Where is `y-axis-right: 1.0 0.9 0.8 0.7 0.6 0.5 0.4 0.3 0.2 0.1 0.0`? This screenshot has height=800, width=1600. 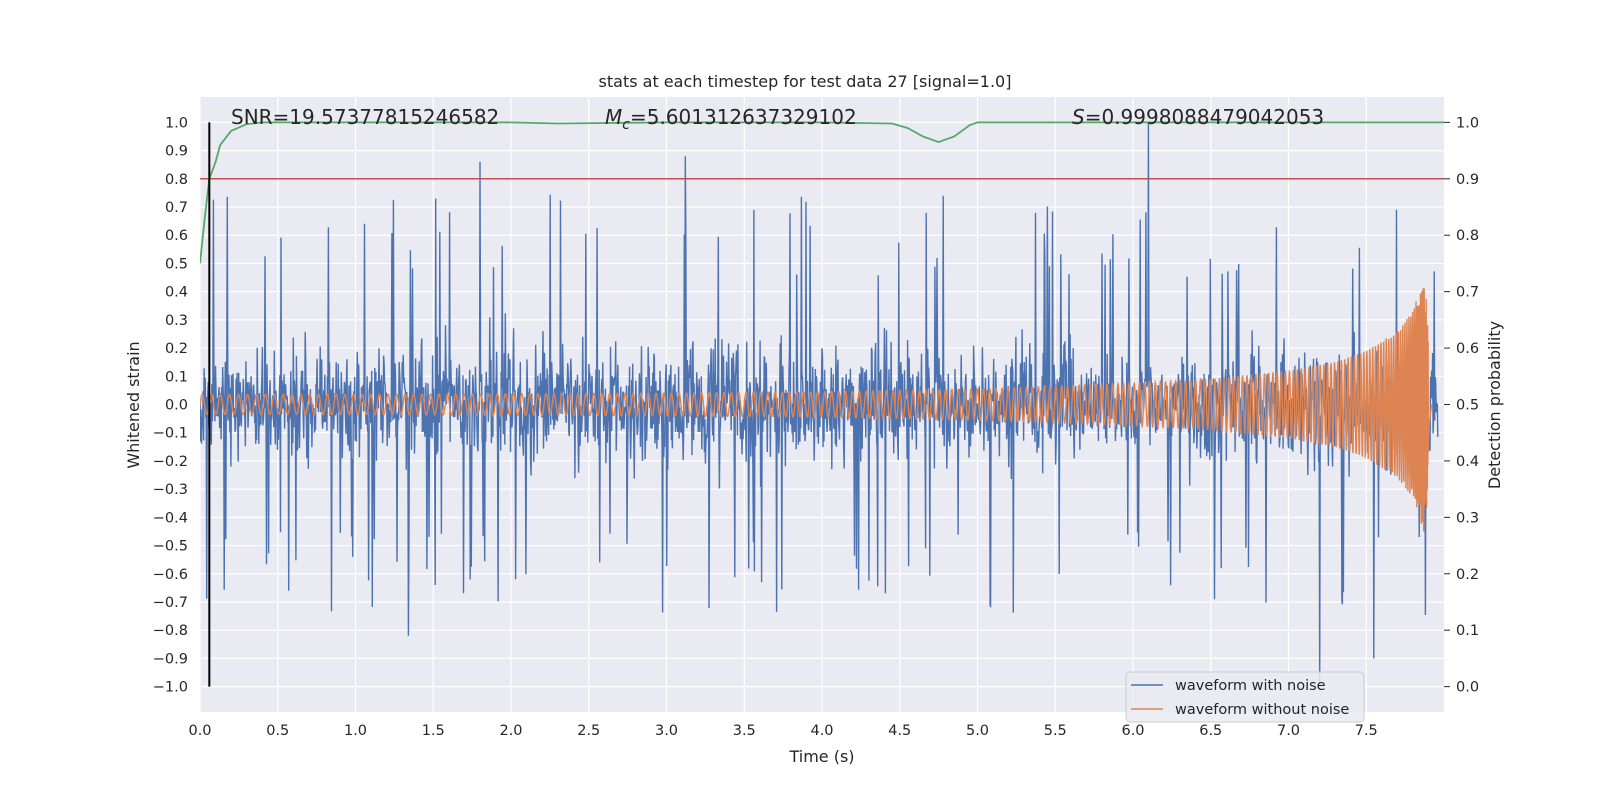
y-axis-right: 1.0 0.9 0.8 0.7 0.6 0.5 0.4 0.3 0.2 0.1 0.0 is located at coordinates (1461, 405).